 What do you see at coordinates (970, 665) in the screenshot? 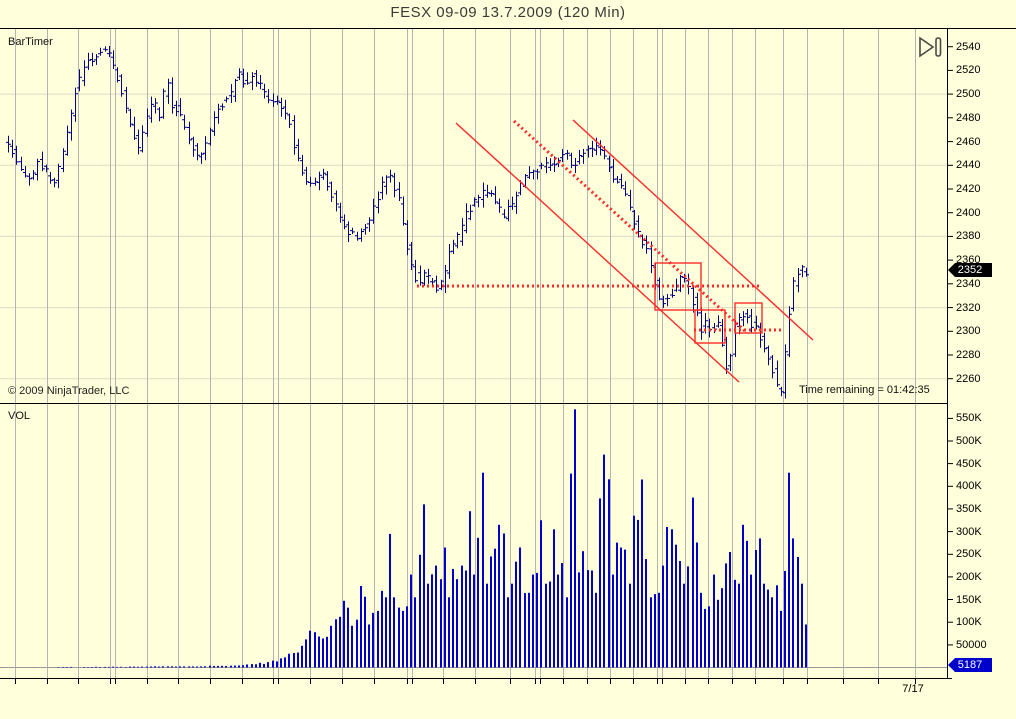
I see `last-volume-badge: 5187` at bounding box center [970, 665].